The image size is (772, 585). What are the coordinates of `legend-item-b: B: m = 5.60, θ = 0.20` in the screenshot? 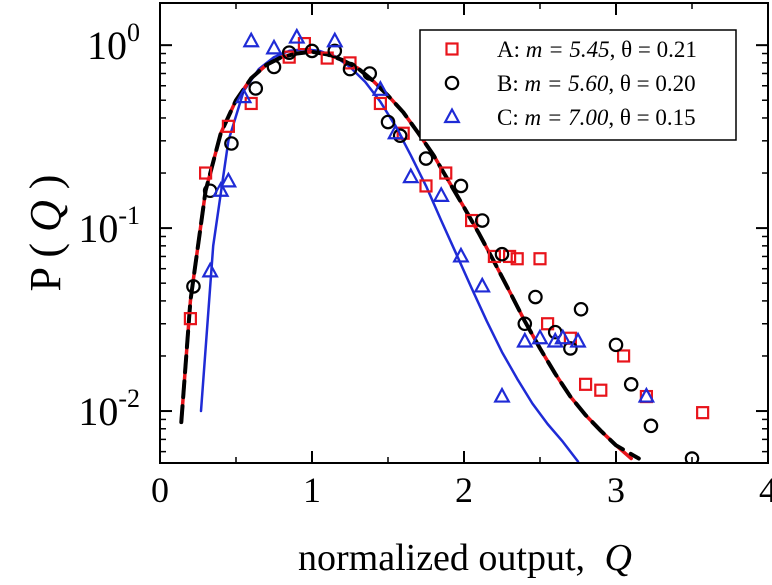 It's located at (570, 83).